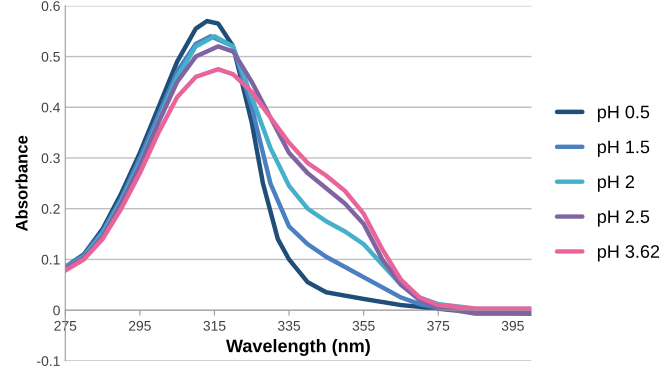  What do you see at coordinates (363, 325) in the screenshot?
I see `x-tick-label: 355` at bounding box center [363, 325].